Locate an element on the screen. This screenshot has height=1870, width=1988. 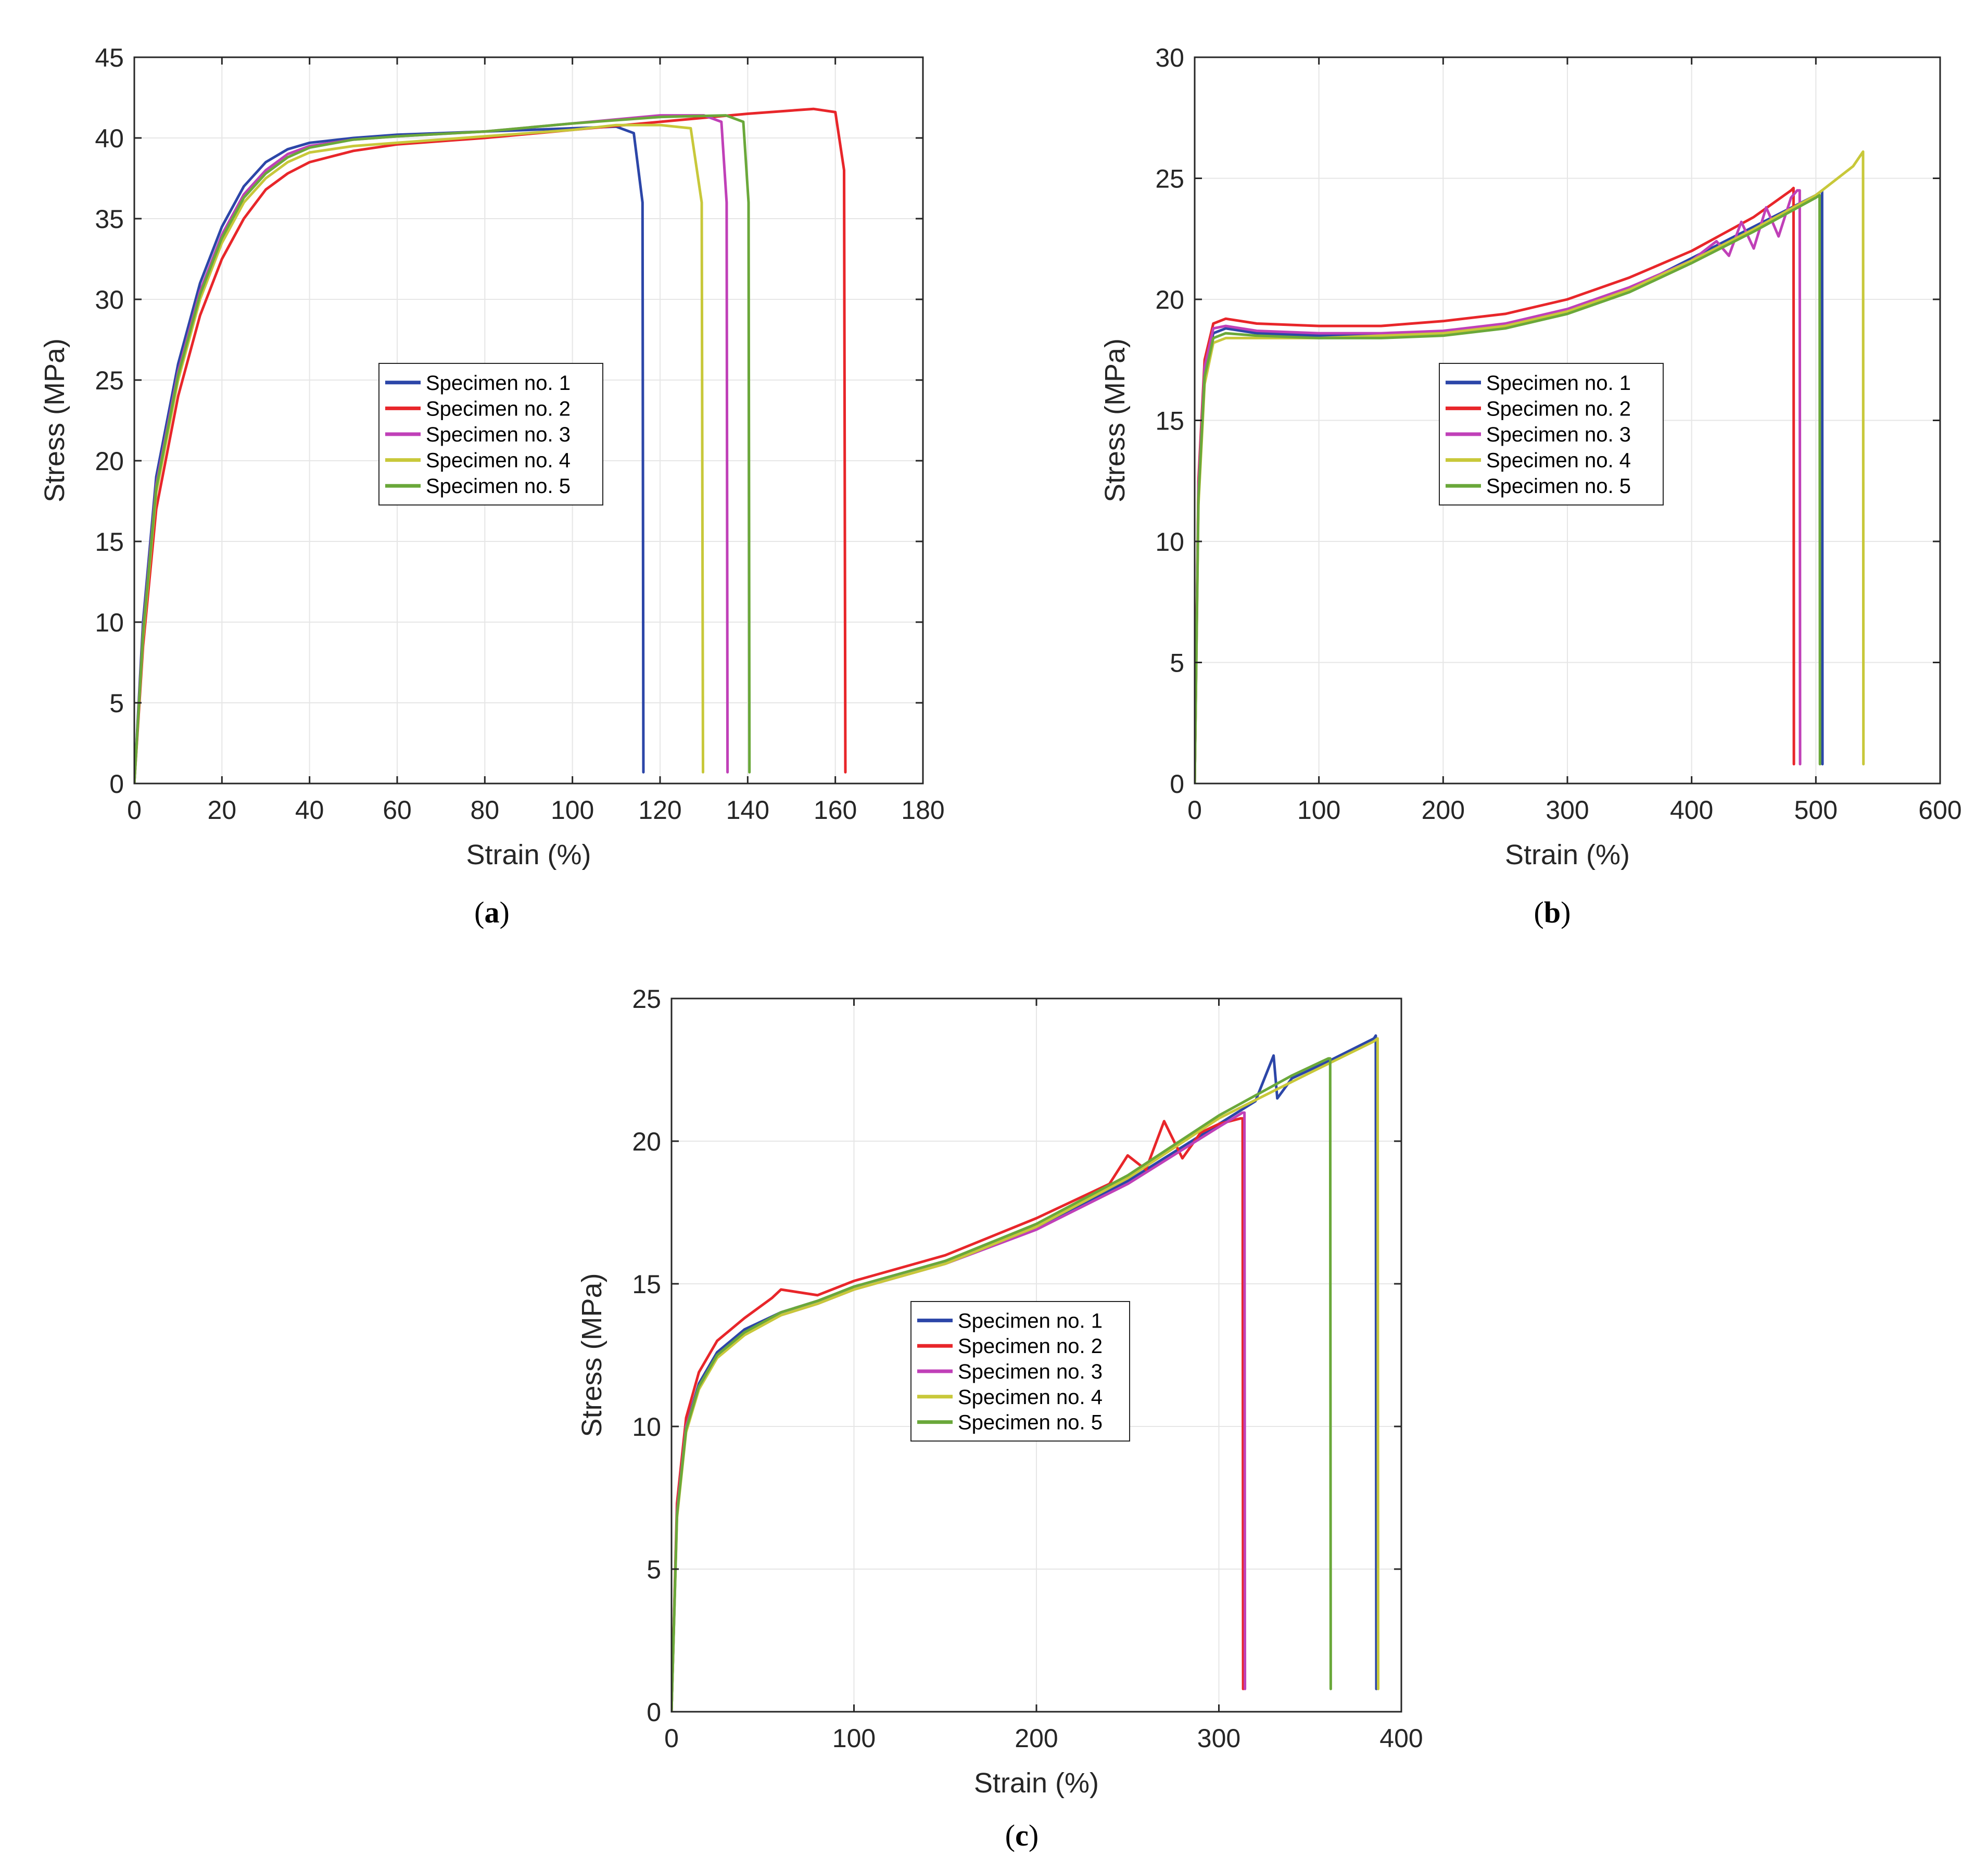
x-tick-label: 180 is located at coordinates (922, 810).